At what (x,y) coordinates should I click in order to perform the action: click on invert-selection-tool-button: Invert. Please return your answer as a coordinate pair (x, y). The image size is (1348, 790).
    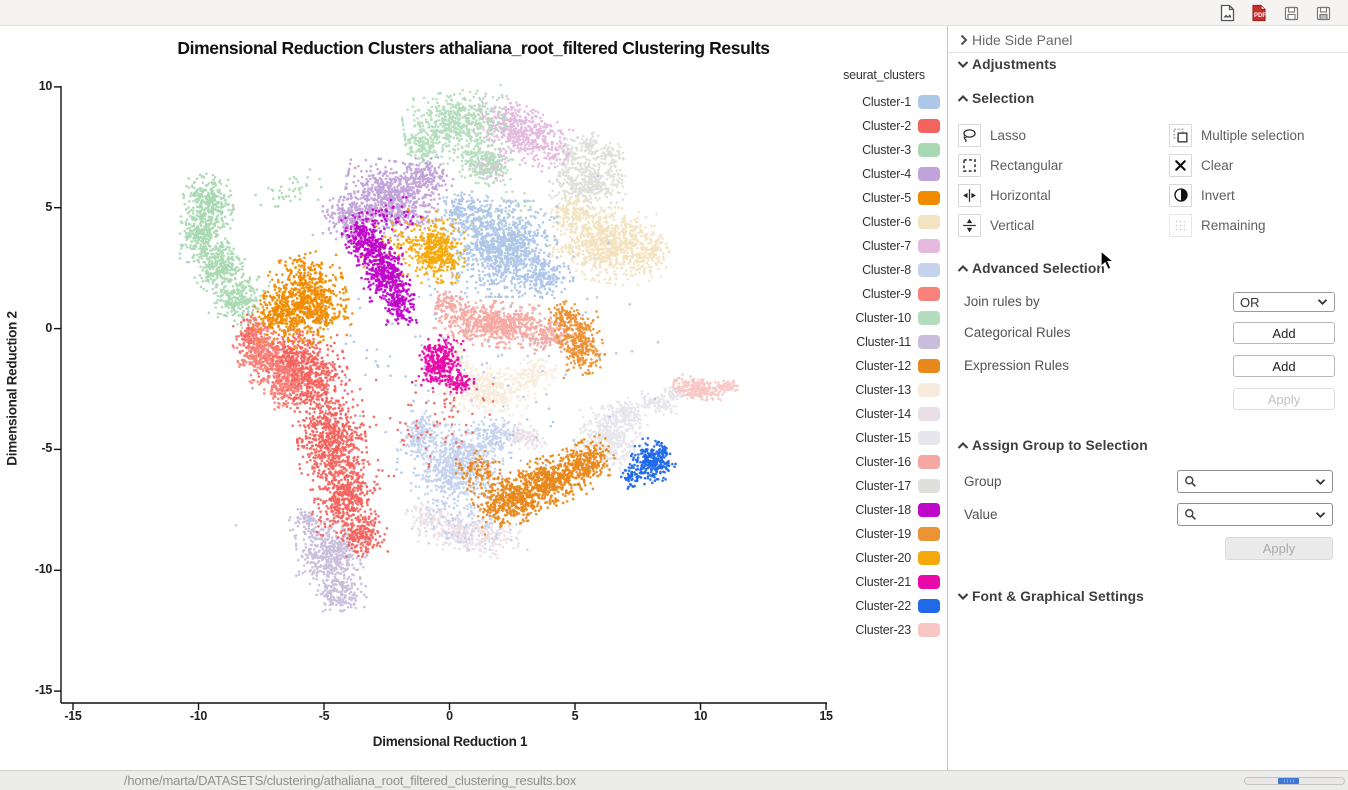
    Looking at the image, I should click on (1255, 195).